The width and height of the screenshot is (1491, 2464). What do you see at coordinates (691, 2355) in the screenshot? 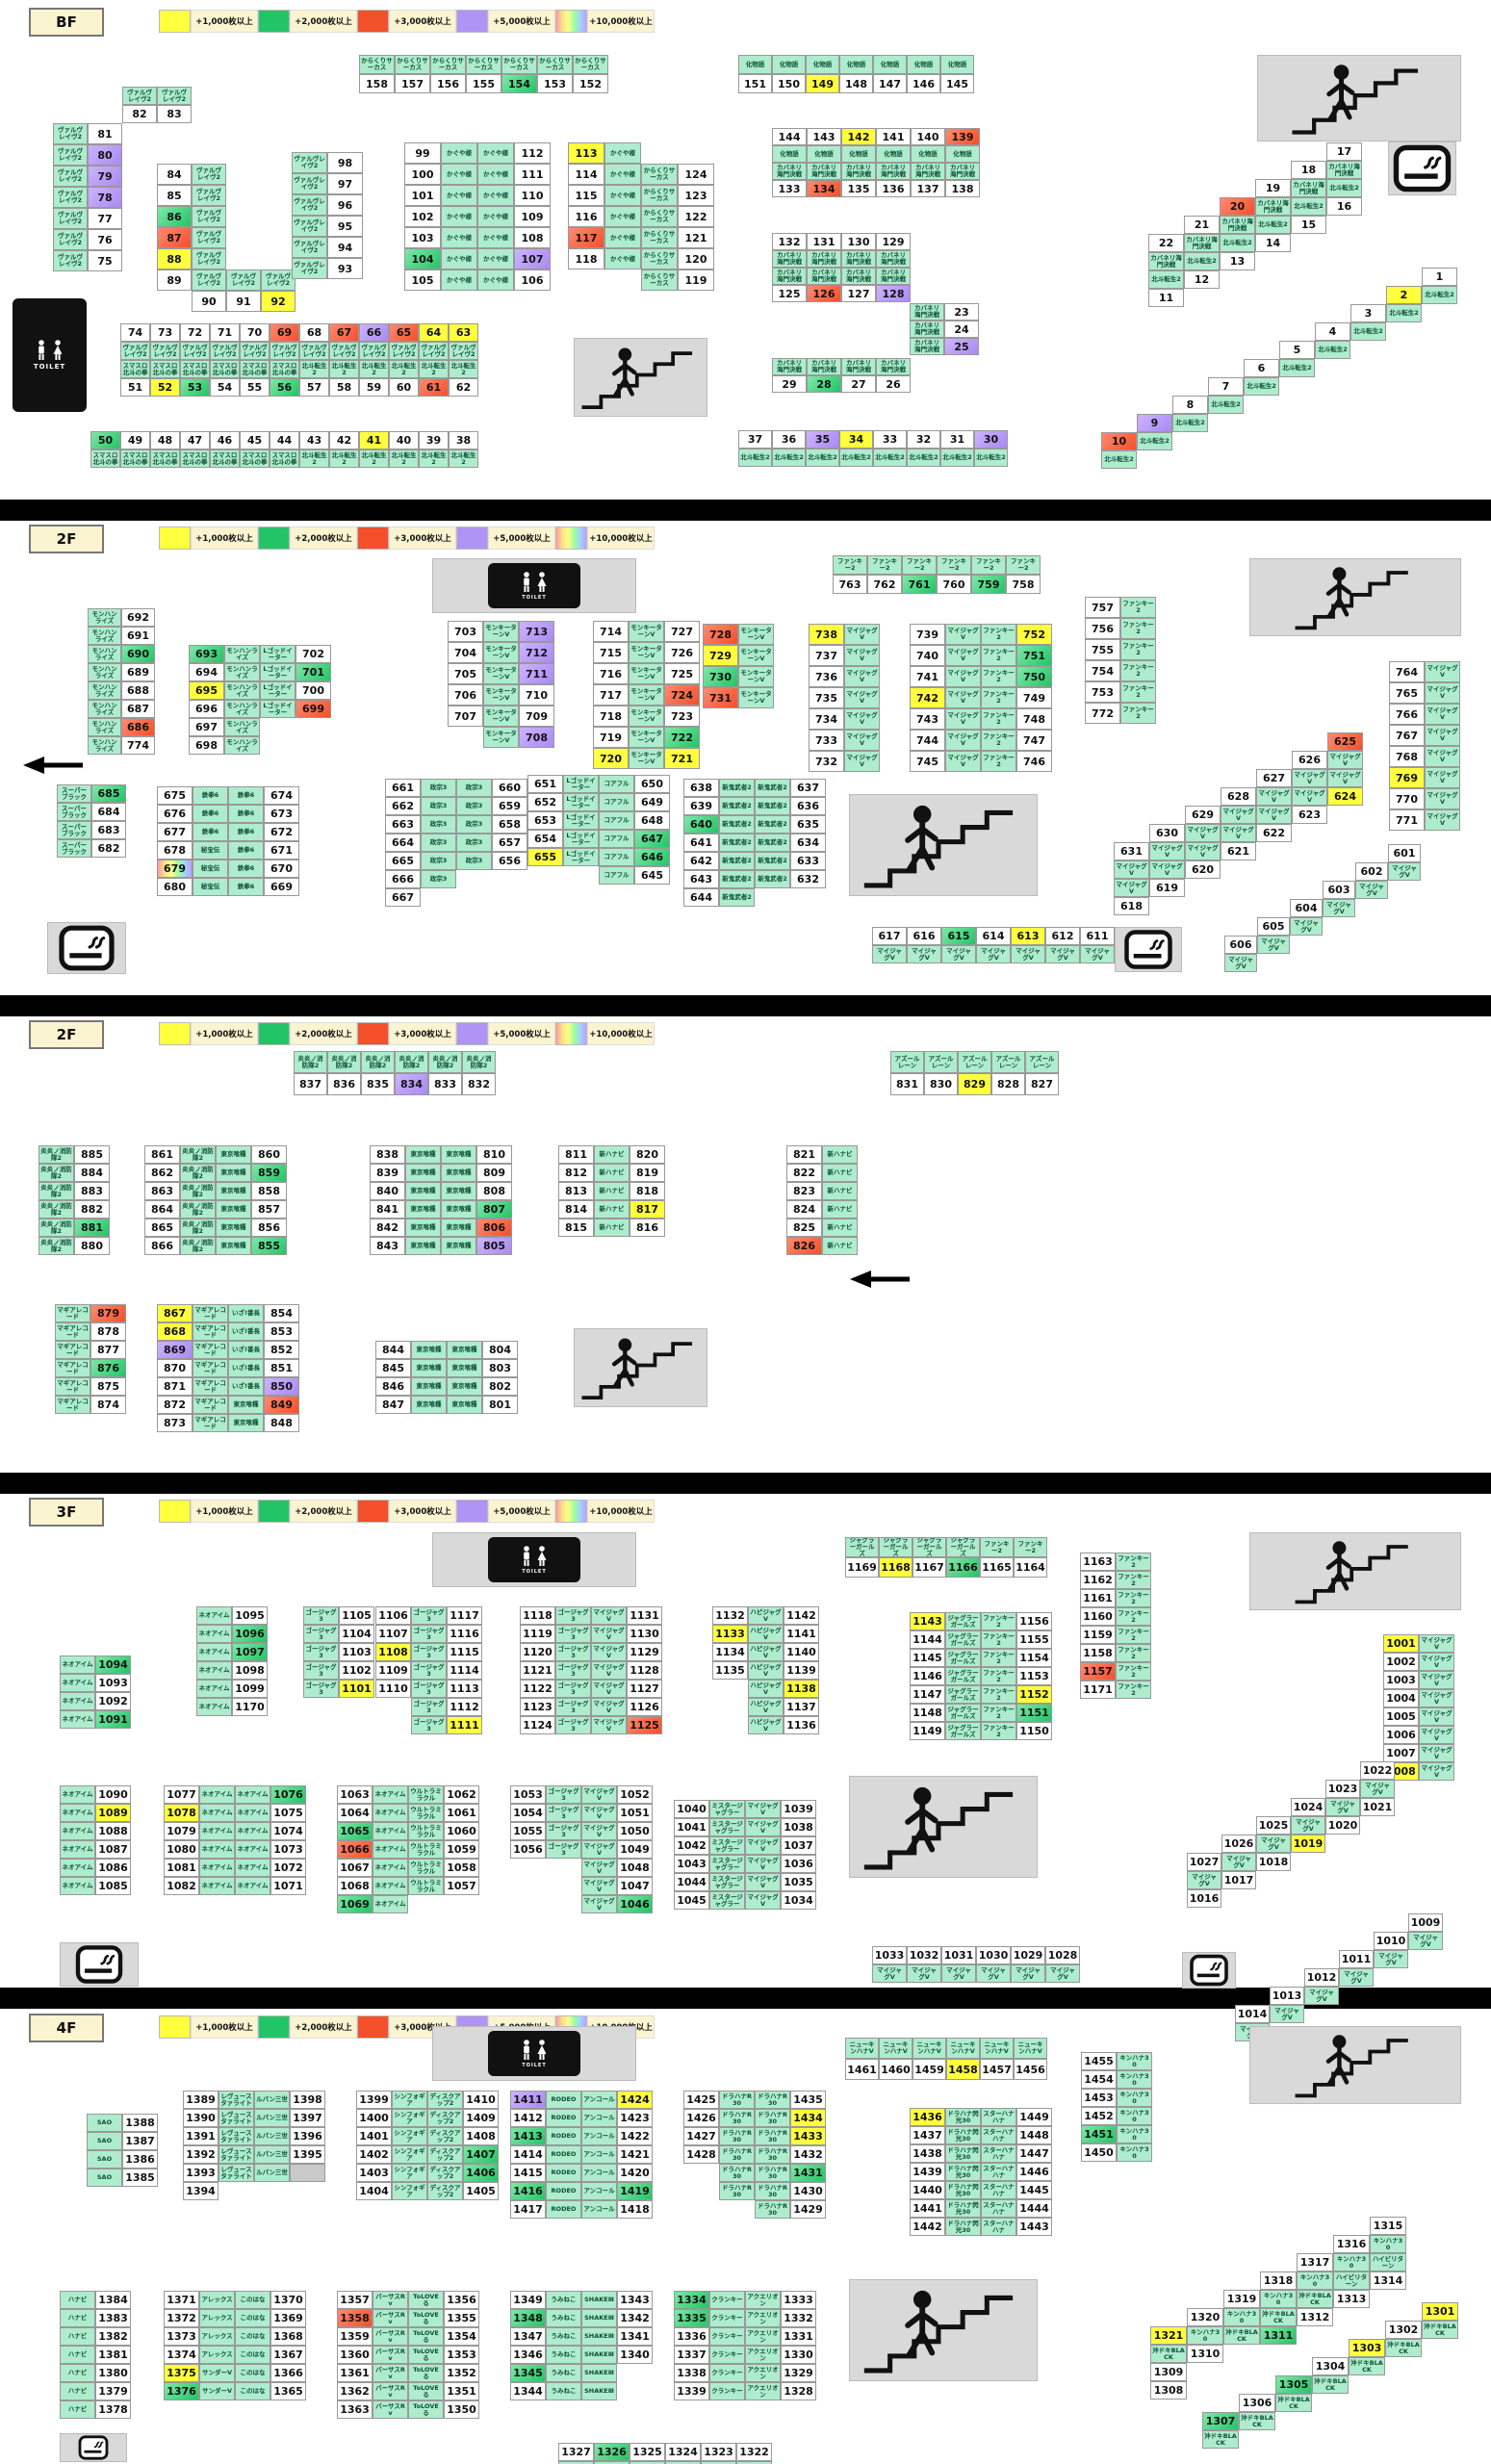
I see `machine-number-cell: 1337` at bounding box center [691, 2355].